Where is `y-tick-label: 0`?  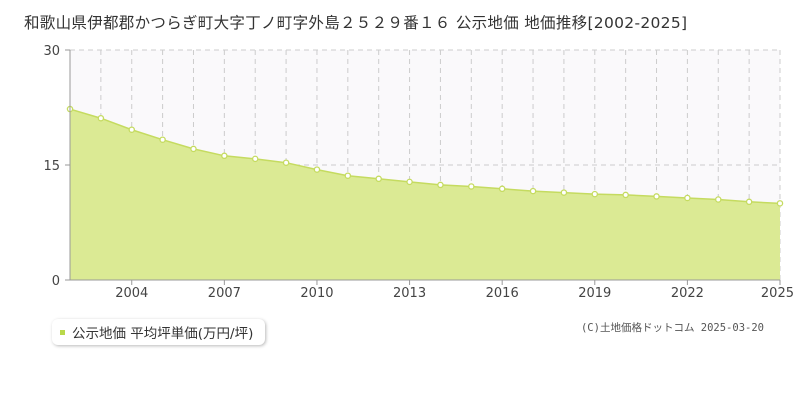 y-tick-label: 0 is located at coordinates (56, 281).